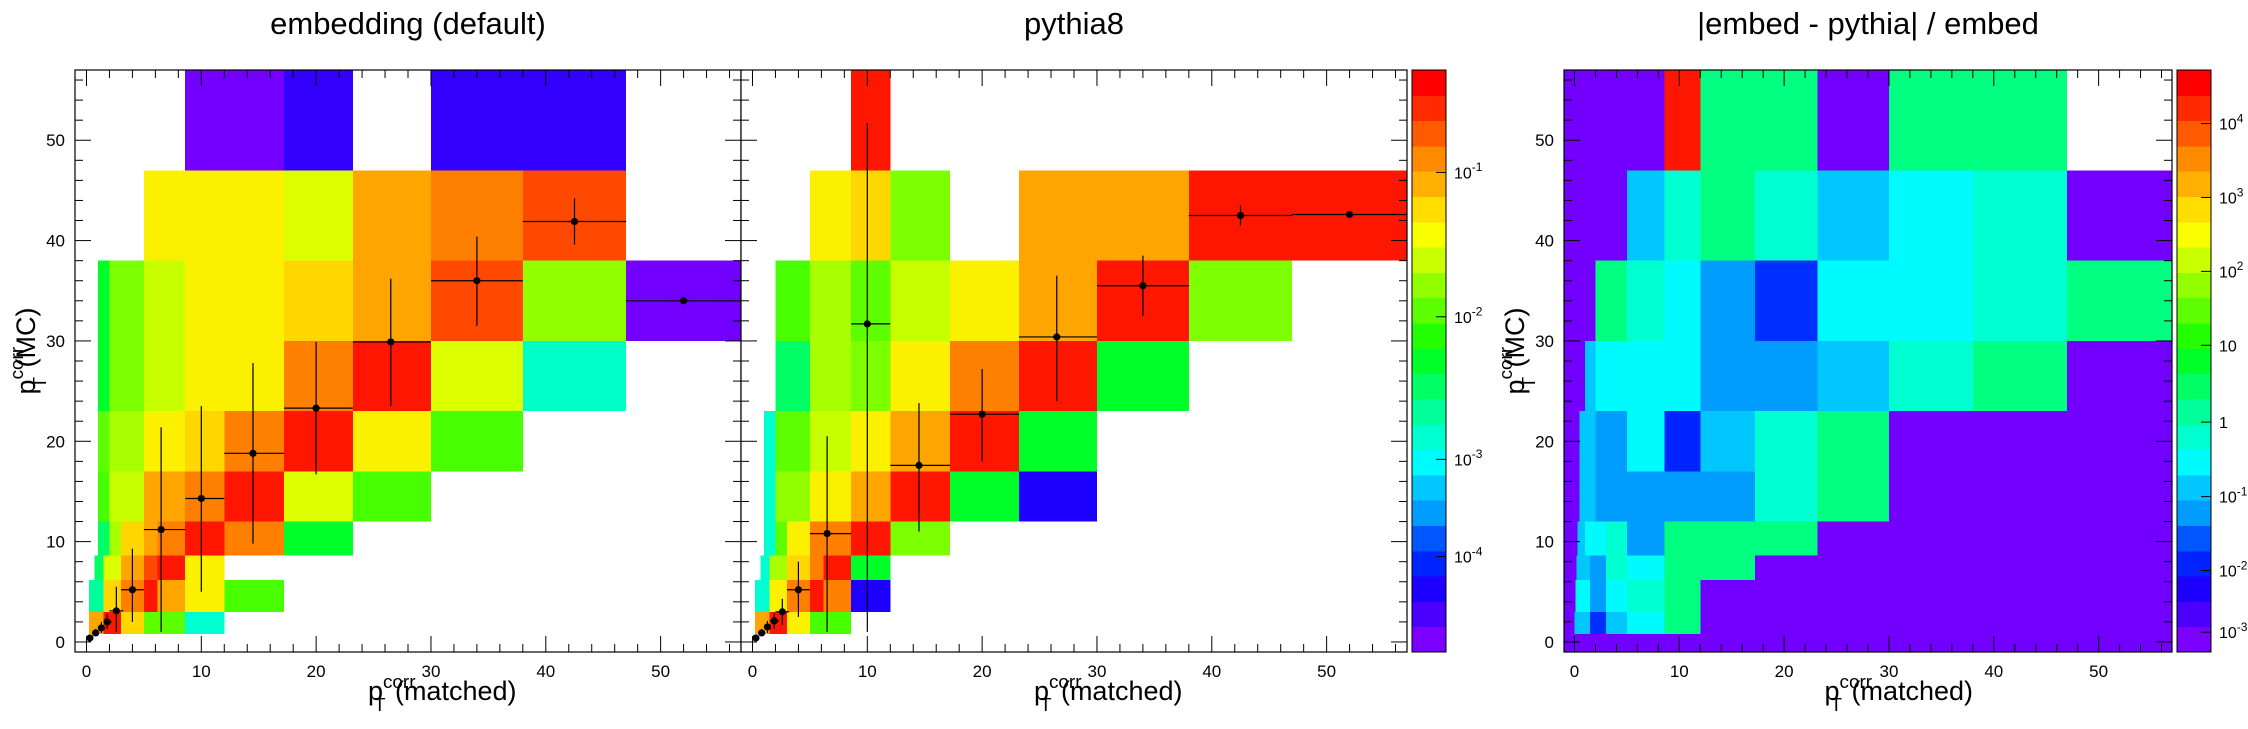 This screenshot has height=729, width=2248. Describe the element at coordinates (1468, 316) in the screenshot. I see `palette-label: 10-2` at that location.